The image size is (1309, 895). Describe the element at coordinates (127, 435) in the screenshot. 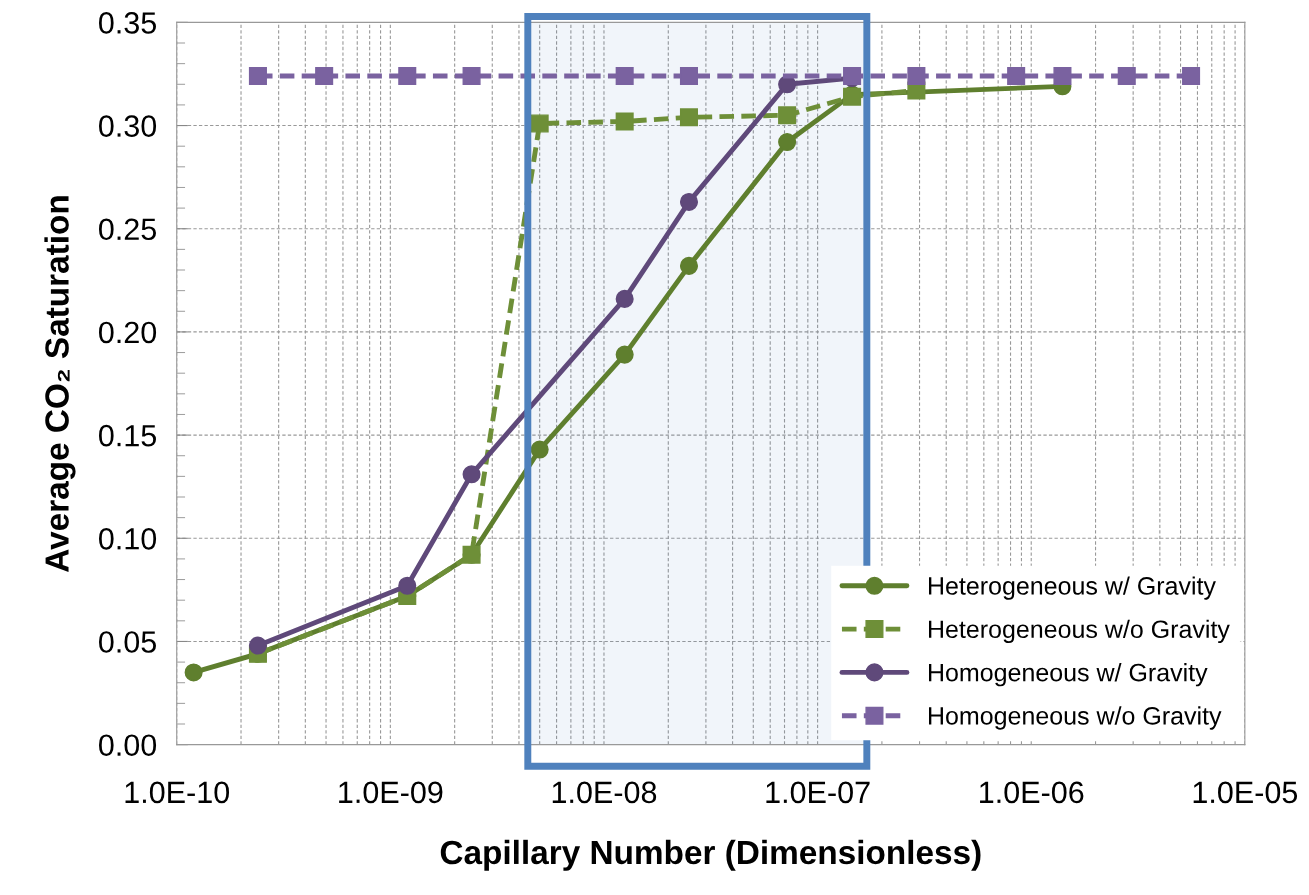

I see `y-tick-label: 0.15` at that location.